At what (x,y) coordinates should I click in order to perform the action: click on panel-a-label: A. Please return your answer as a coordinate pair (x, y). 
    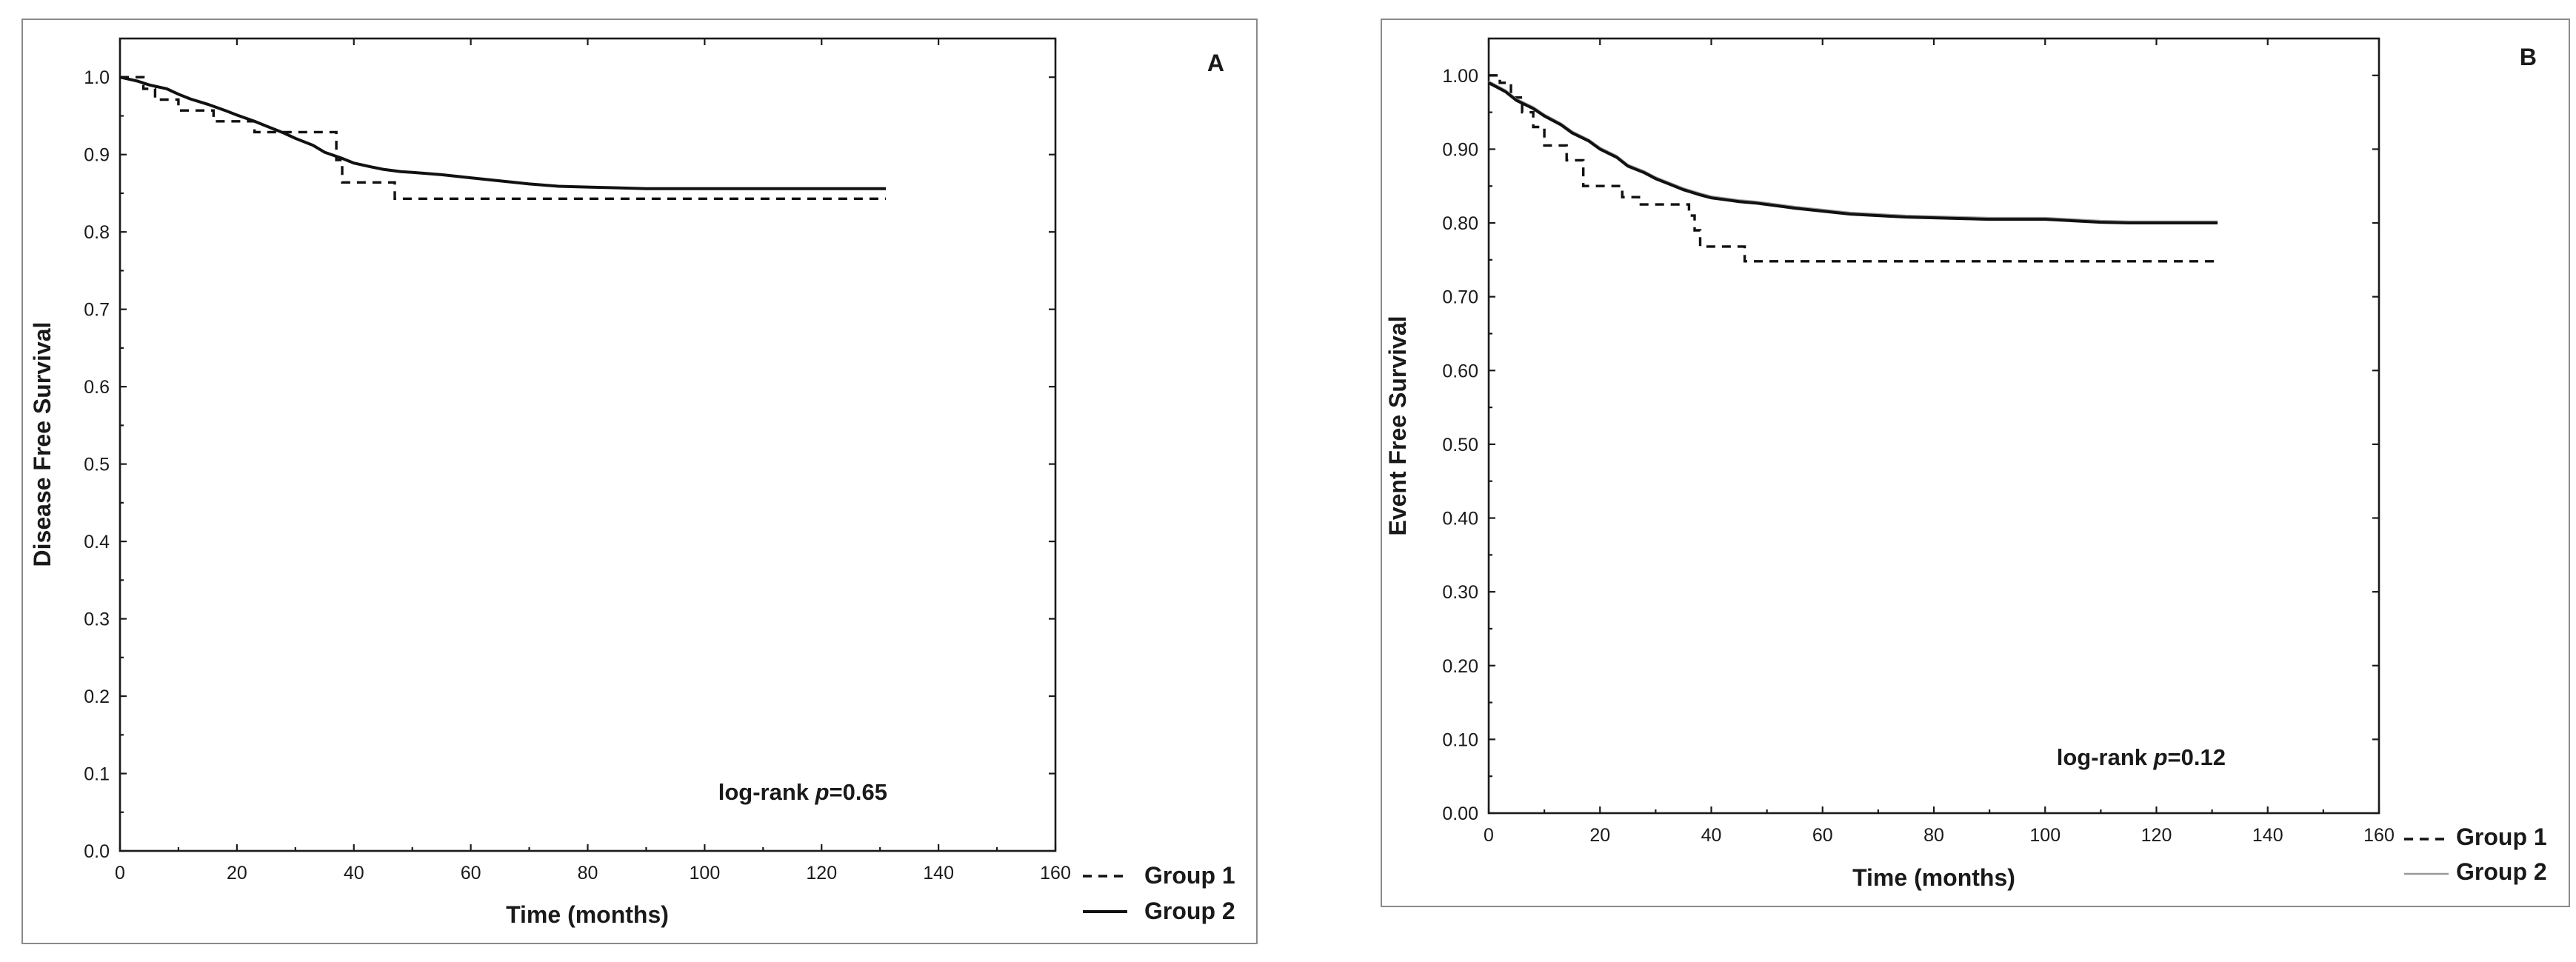
    Looking at the image, I should click on (1215, 63).